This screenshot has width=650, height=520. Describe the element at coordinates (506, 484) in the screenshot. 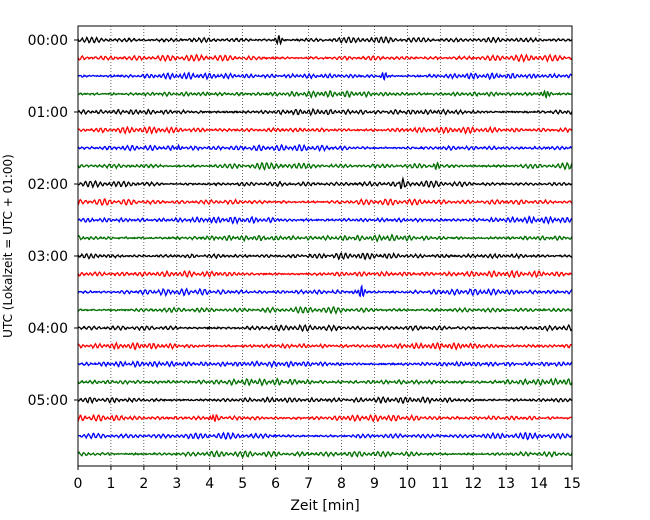

I see `x-tick-label-13: 13` at that location.